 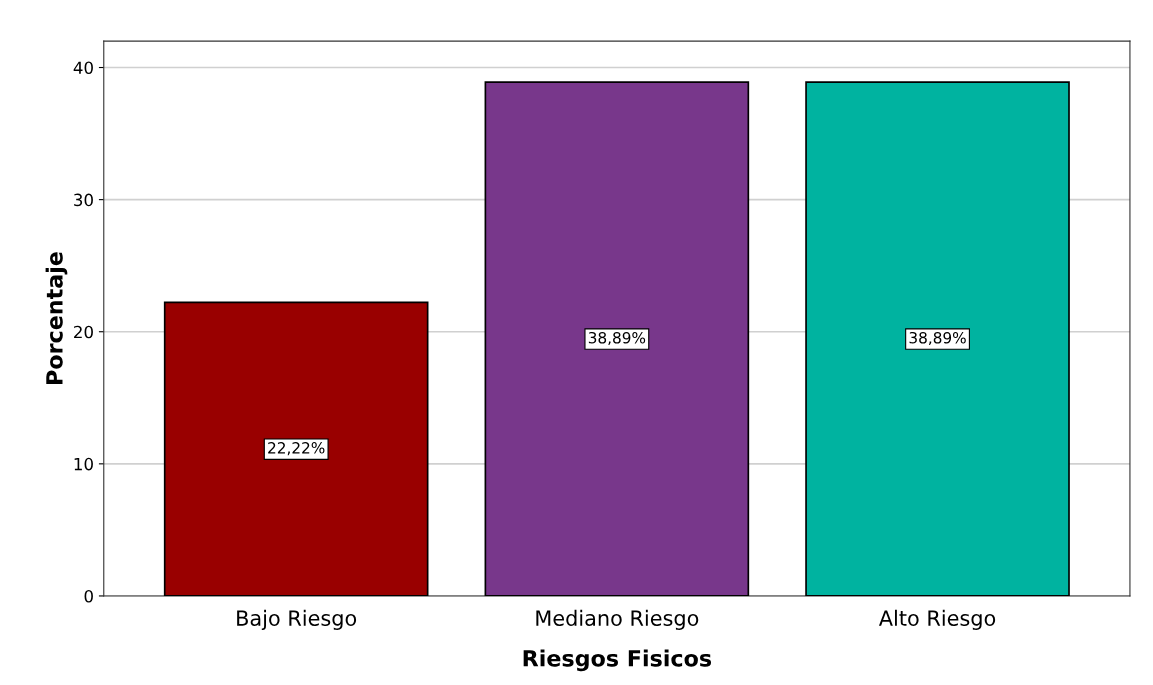 What do you see at coordinates (88, 596) in the screenshot?
I see `y-tick-label: 0` at bounding box center [88, 596].